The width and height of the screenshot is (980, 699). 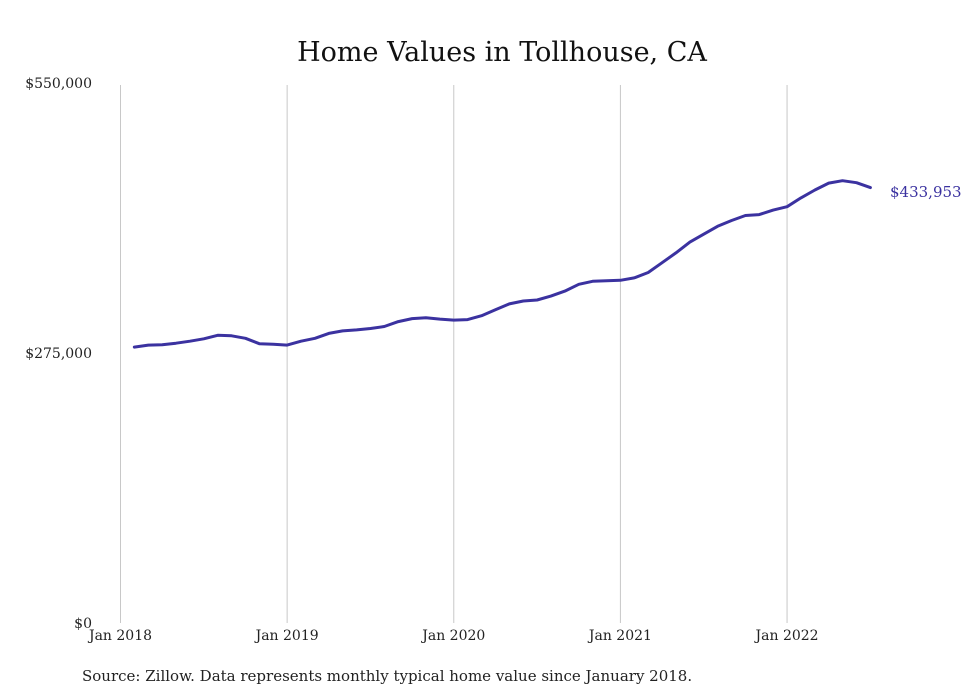 I want to click on y-axis-ticks: $0 $275,000 $550,000, so click(x=58, y=354).